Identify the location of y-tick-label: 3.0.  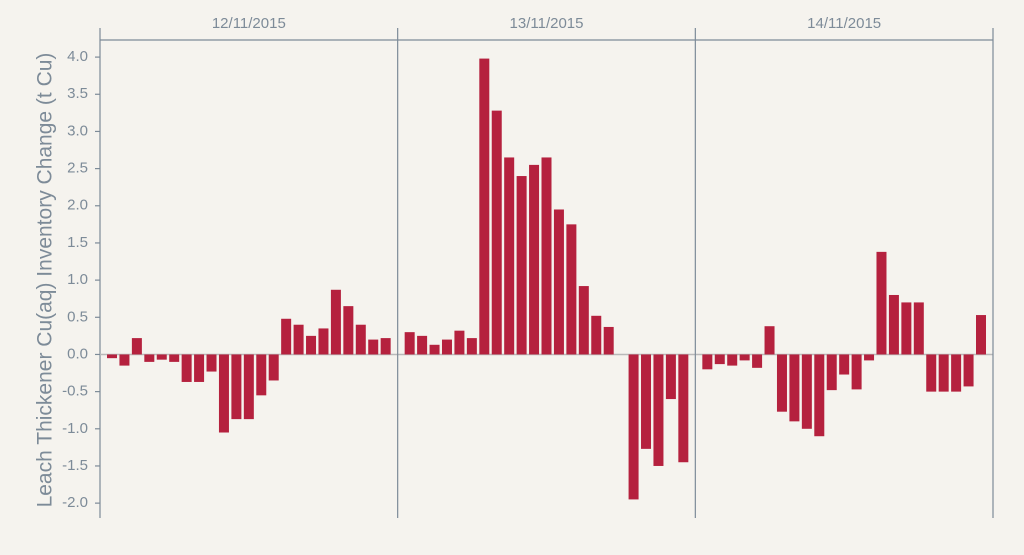
(77, 130).